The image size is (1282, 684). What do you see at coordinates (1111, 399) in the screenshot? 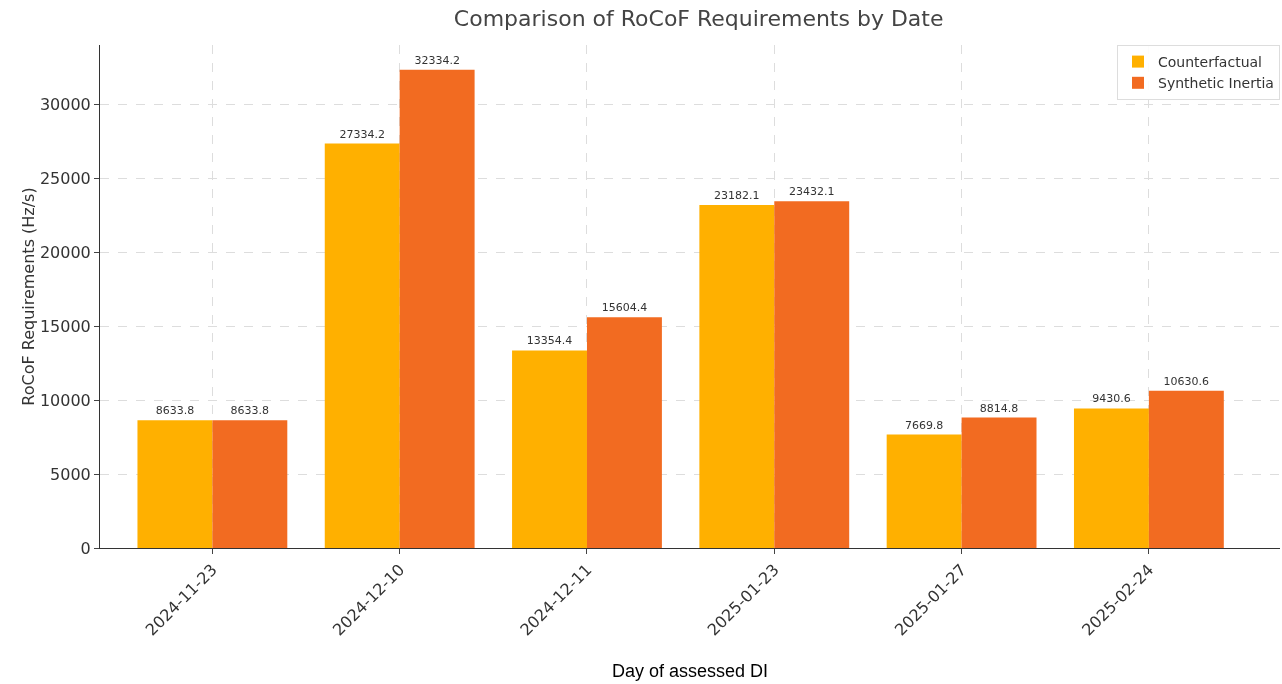
I see `data-label: 9430.6` at bounding box center [1111, 399].